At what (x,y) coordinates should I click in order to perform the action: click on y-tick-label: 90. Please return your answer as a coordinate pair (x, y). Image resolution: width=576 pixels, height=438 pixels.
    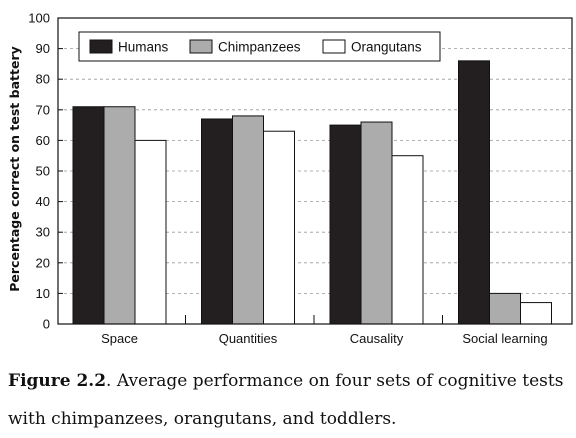
    Looking at the image, I should click on (43, 48).